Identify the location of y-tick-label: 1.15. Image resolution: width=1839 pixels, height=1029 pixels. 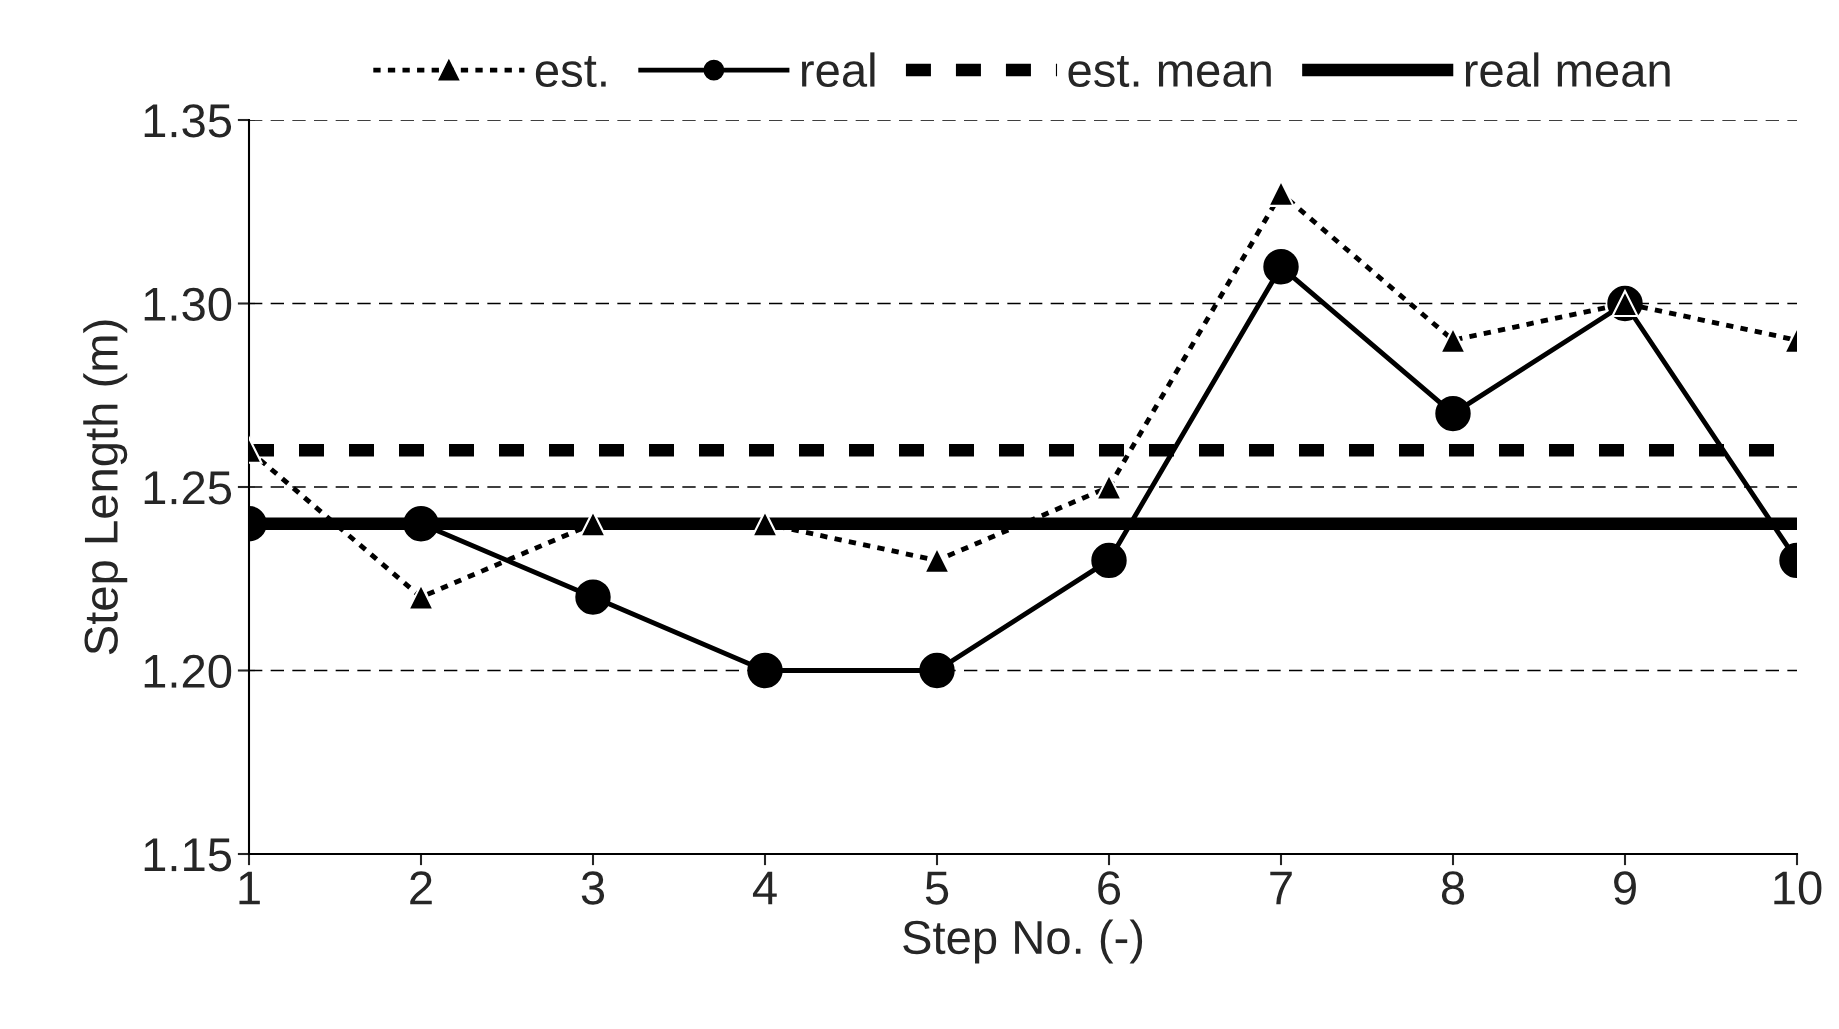
(188, 855).